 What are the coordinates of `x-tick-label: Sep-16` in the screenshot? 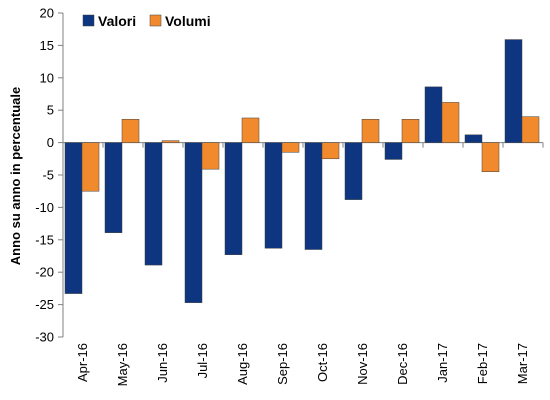 It's located at (282, 364).